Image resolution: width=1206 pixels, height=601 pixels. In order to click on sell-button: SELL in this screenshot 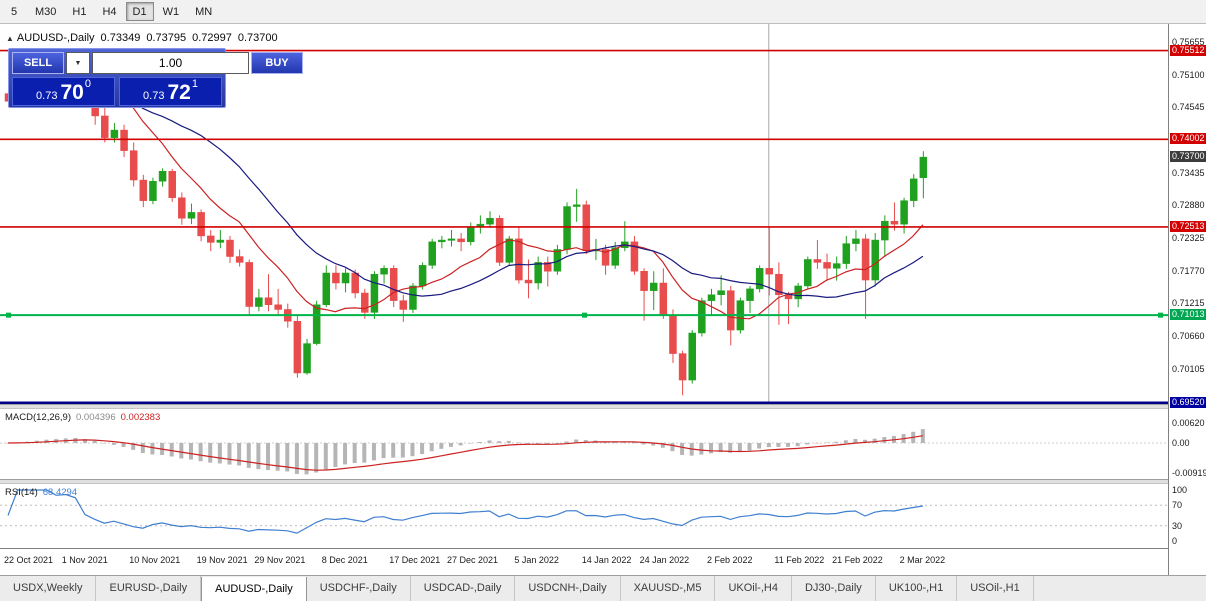, I will do `click(38, 63)`.